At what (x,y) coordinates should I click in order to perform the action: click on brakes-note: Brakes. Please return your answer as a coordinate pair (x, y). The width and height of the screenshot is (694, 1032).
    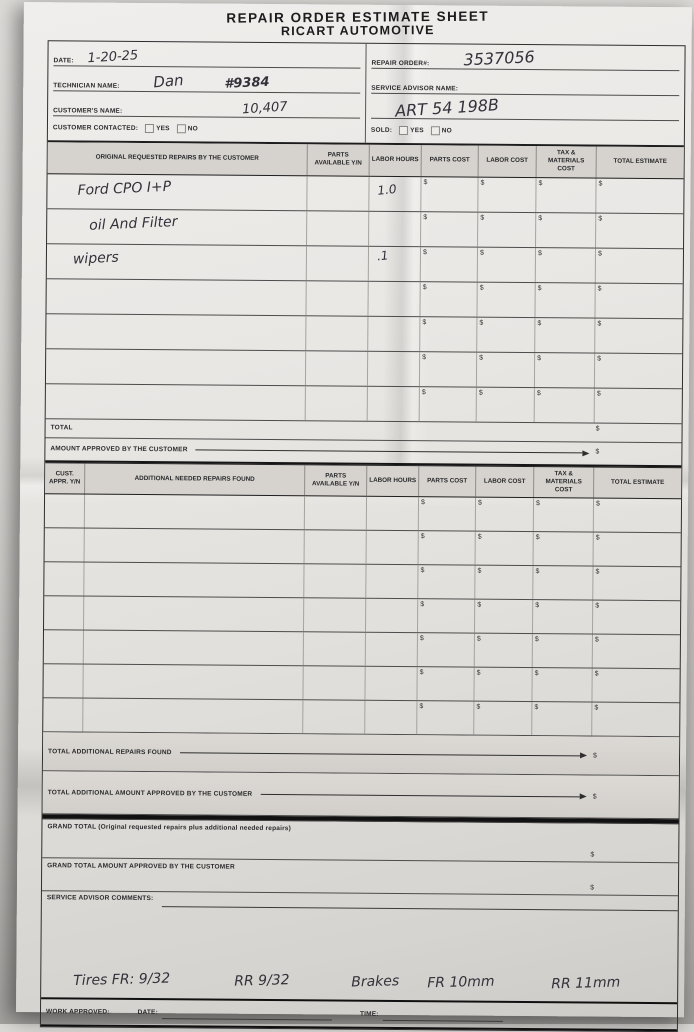
    Looking at the image, I should click on (375, 982).